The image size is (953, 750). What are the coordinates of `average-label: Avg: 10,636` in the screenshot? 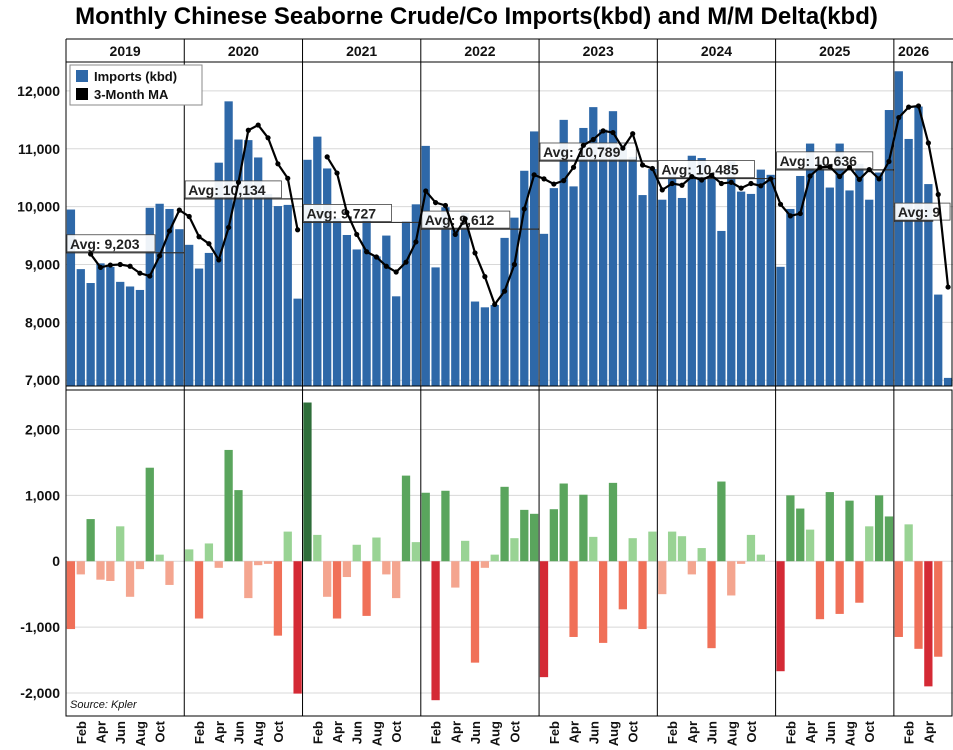 It's located at (819, 161).